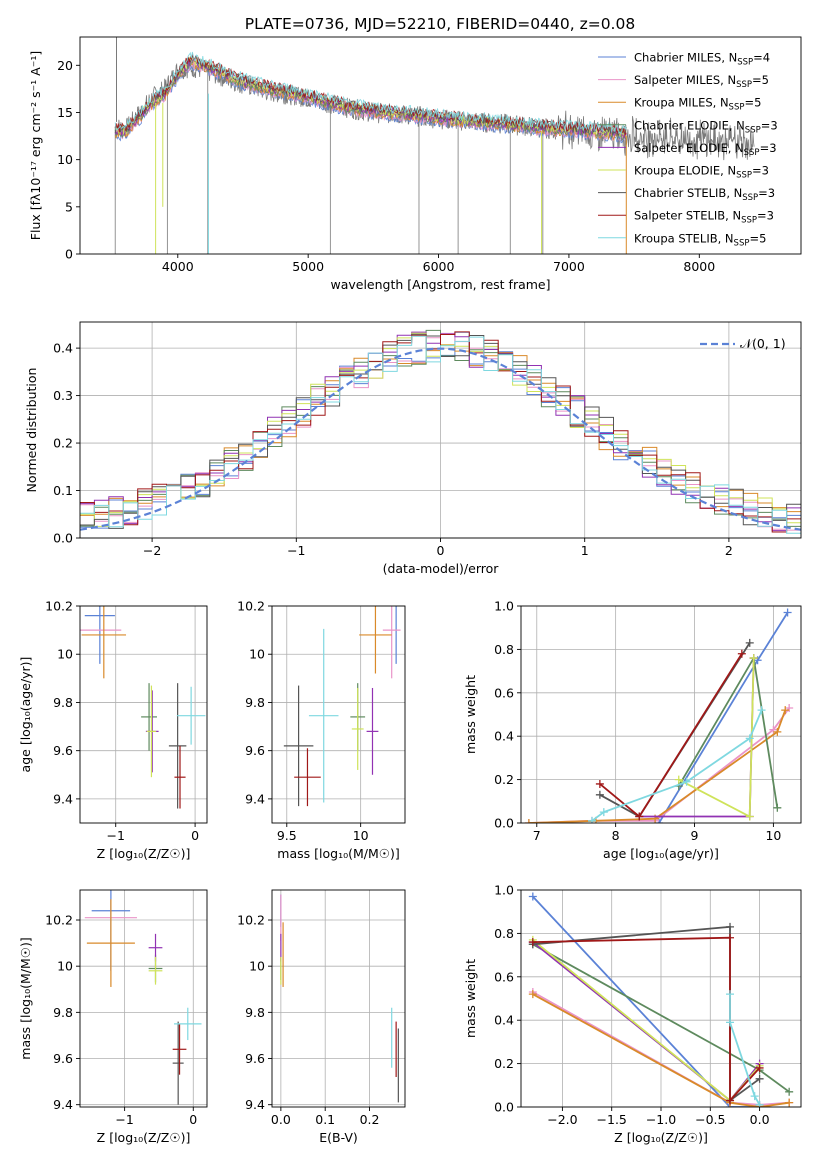 Image resolution: width=819 pixels, height=1170 pixels. Describe the element at coordinates (25, 998) in the screenshot. I see `y-axis-label: mass [log₁₀(M/M☉)]` at that location.